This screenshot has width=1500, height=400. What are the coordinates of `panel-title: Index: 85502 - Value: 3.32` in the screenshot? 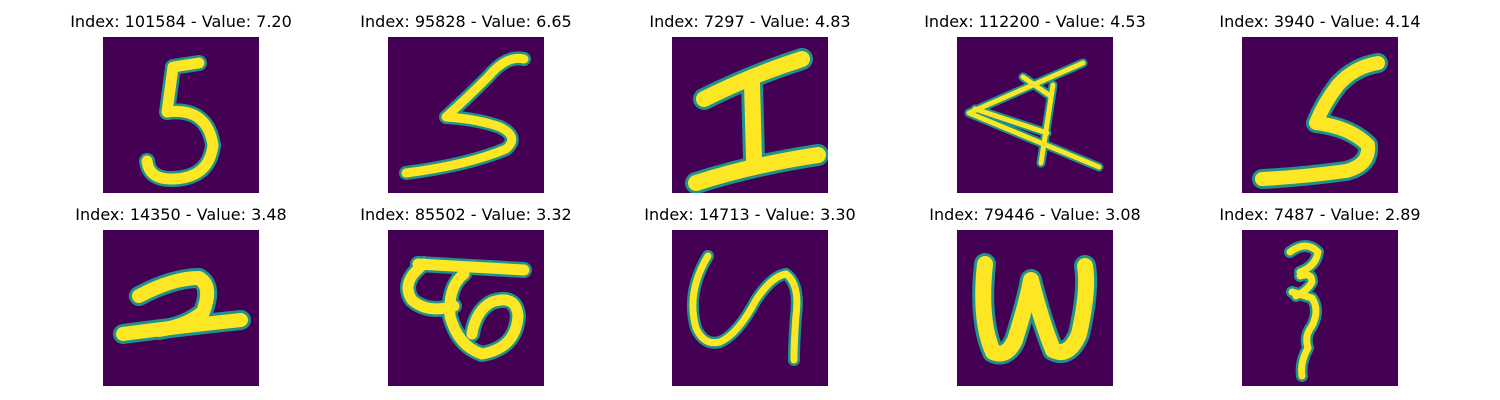 It's located at (466, 214).